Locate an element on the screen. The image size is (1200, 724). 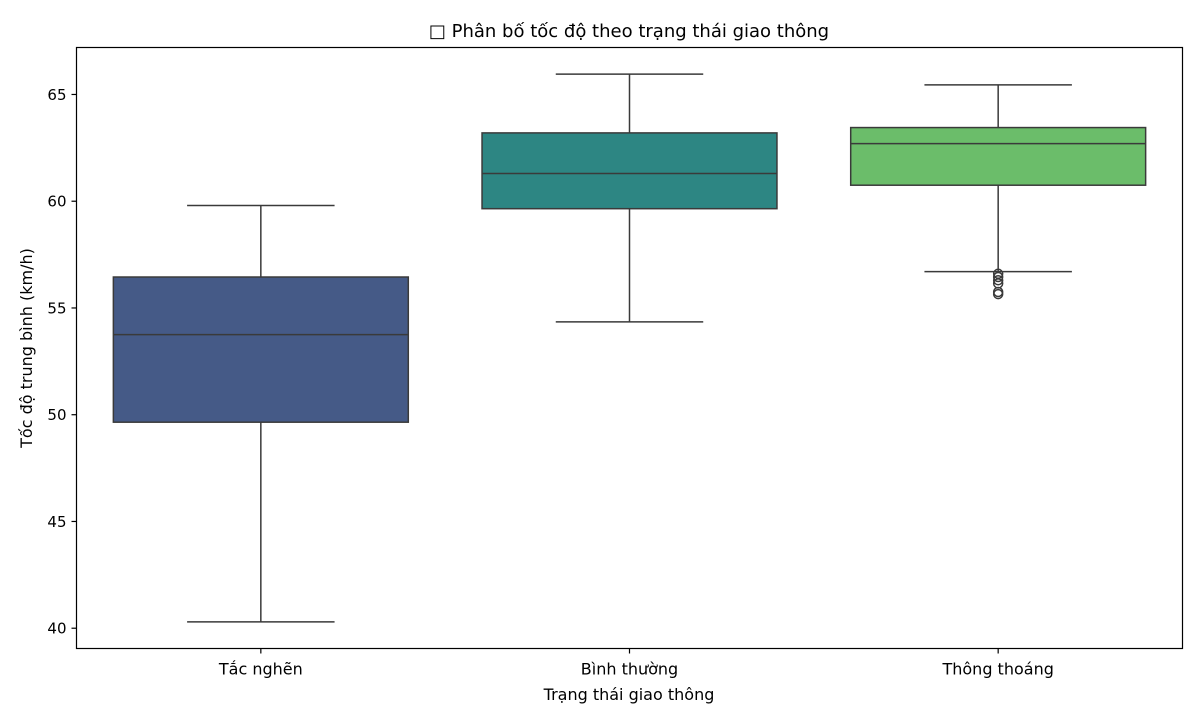
y-tick-label-2: 50 is located at coordinates (56, 415).